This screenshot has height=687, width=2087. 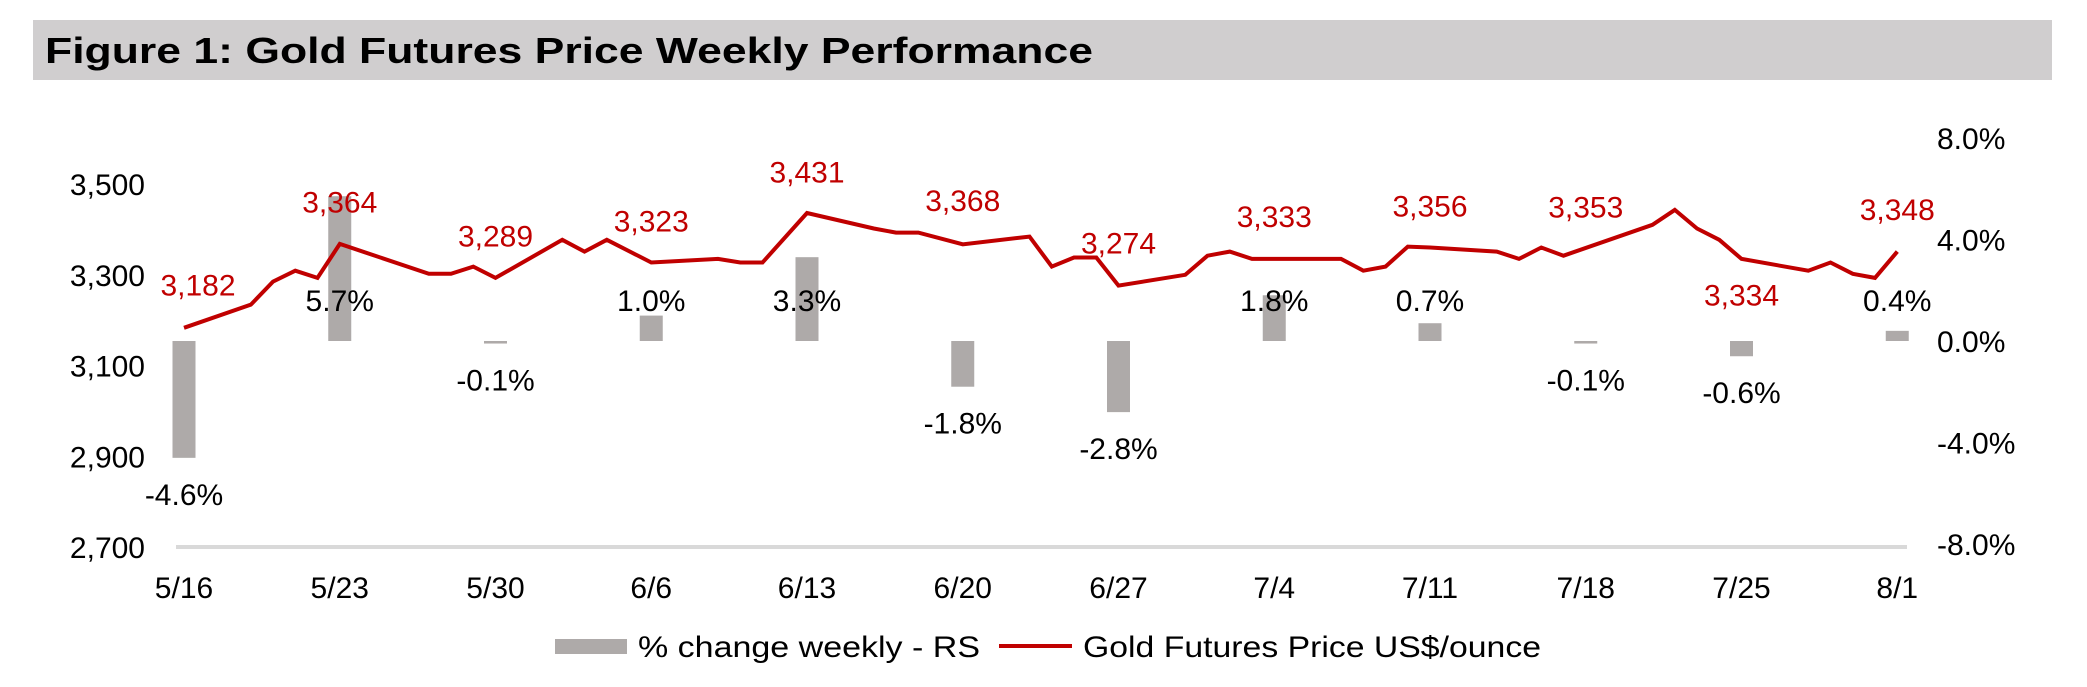 I want to click on right-axis-tick-label: 4.0%, so click(x=1971, y=240).